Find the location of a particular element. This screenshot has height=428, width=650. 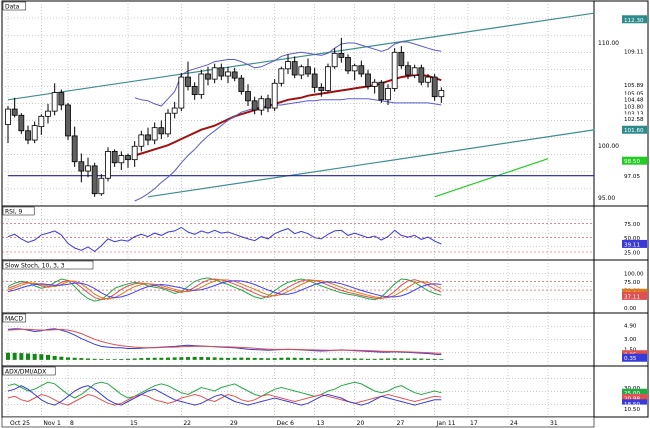

axis-tag-label: 104.48 is located at coordinates (634, 100).